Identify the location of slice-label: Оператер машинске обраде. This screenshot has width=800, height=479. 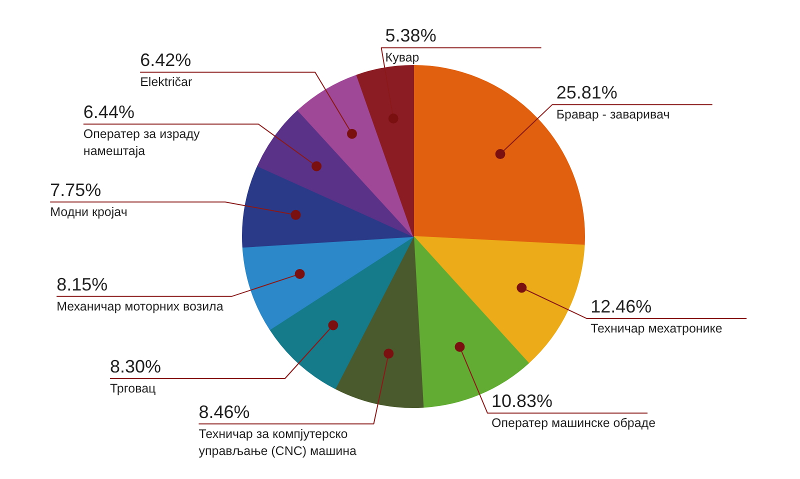
(574, 423).